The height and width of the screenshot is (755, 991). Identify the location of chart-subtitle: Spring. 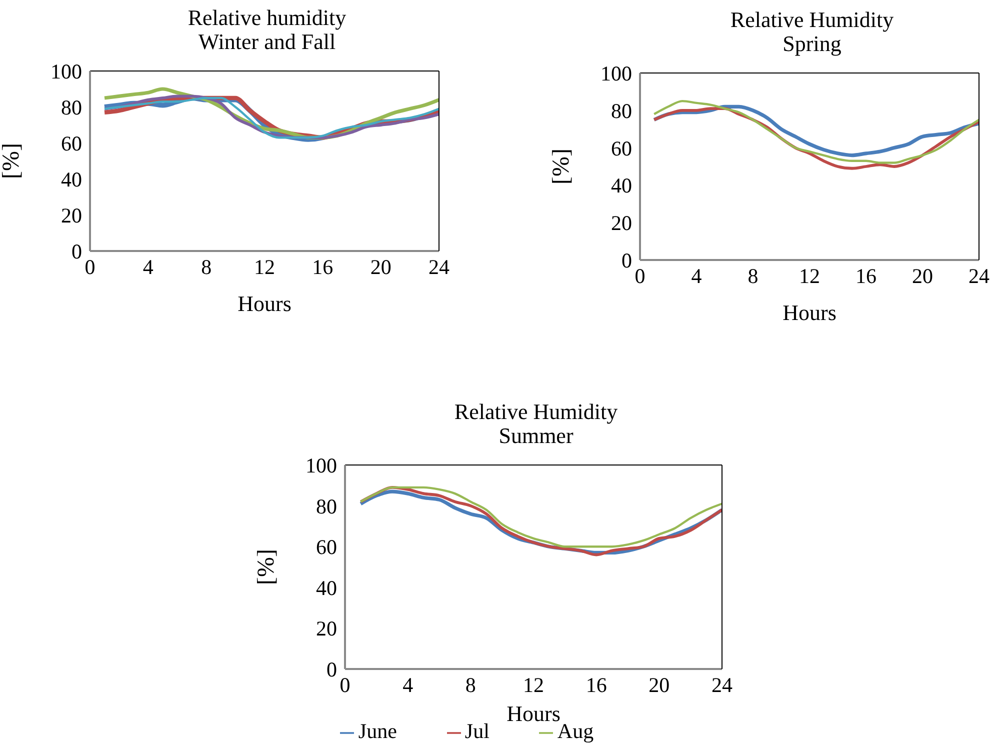
(812, 43).